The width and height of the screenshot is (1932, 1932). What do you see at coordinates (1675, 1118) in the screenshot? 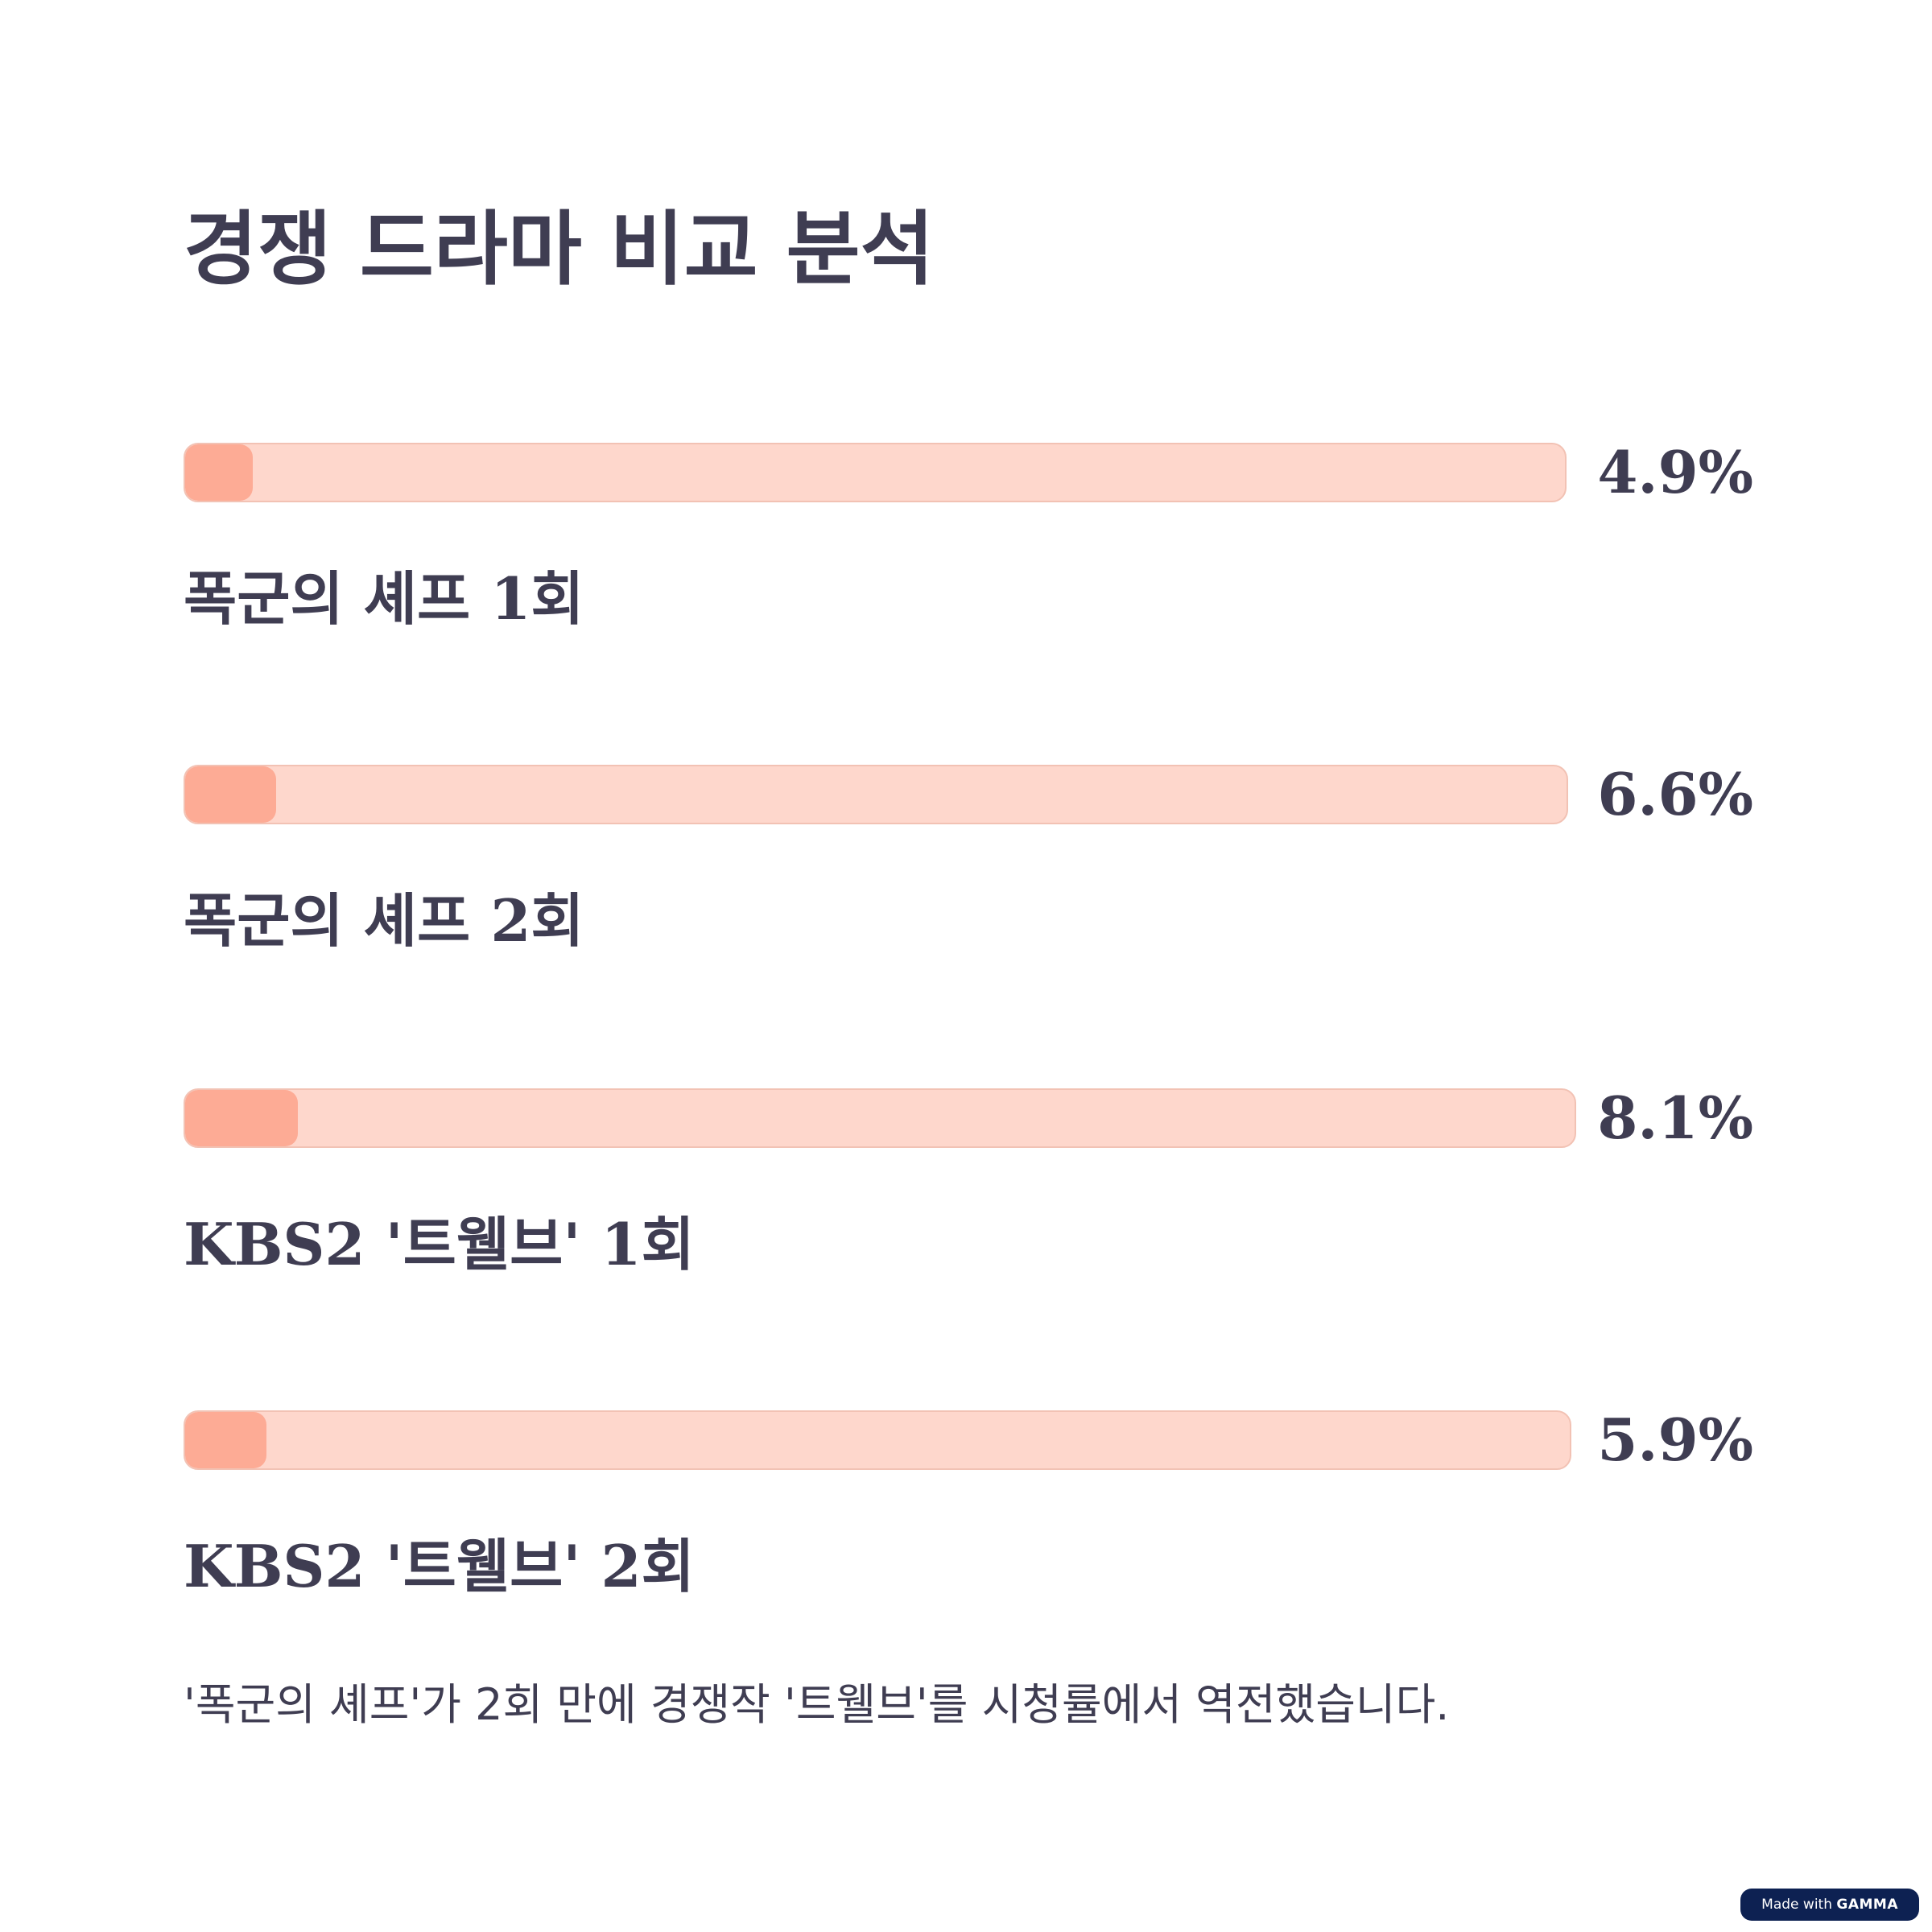
I see `bar-value-label: 8.1%` at bounding box center [1675, 1118].